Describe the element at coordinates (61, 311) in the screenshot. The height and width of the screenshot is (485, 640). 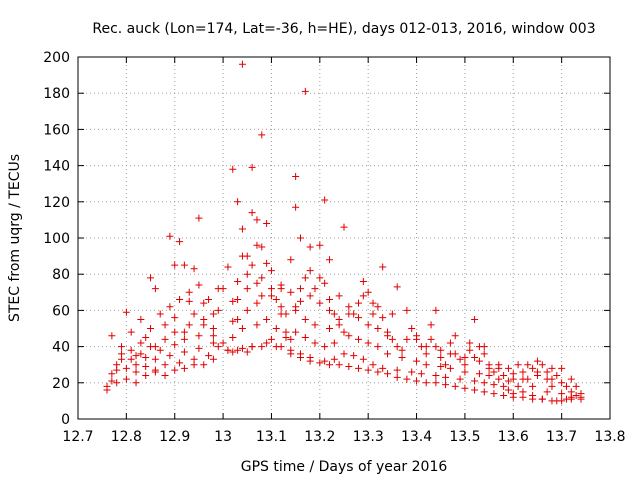
I see `y-tick-label: 60` at that location.